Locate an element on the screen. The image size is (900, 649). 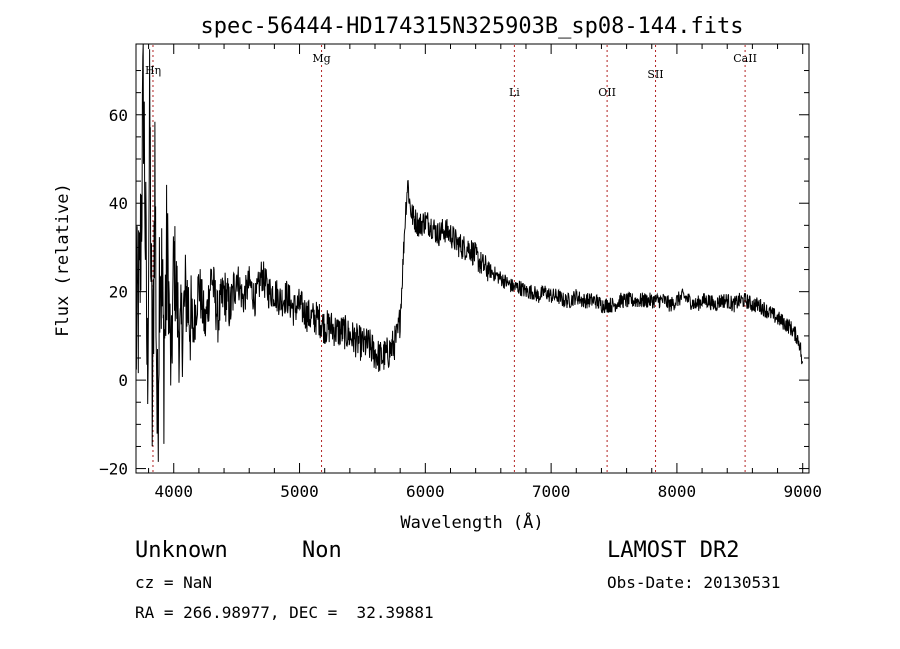
coordinates: RA = 266.98977, DEC = 32.39881 is located at coordinates (284, 612).